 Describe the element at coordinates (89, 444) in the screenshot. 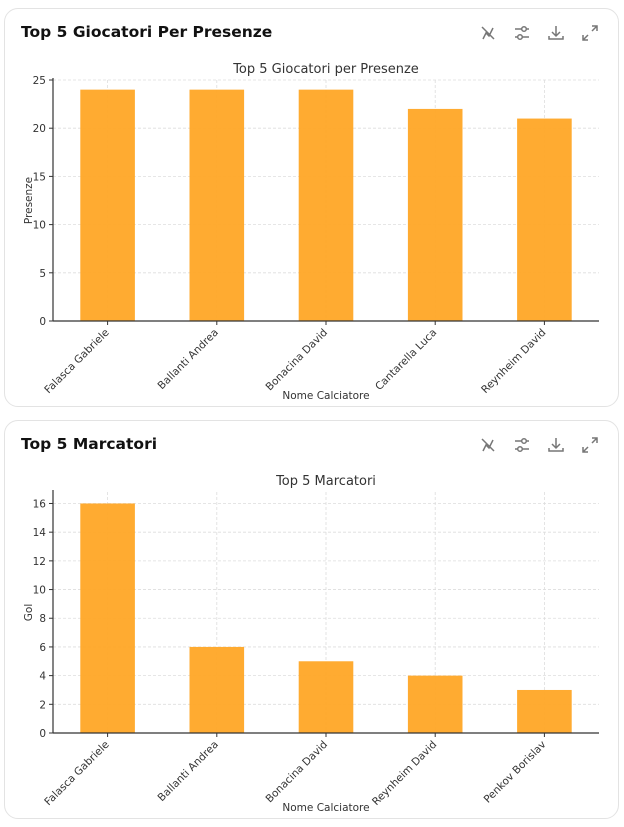

I see `card-title: Top 5 Marcatori` at that location.